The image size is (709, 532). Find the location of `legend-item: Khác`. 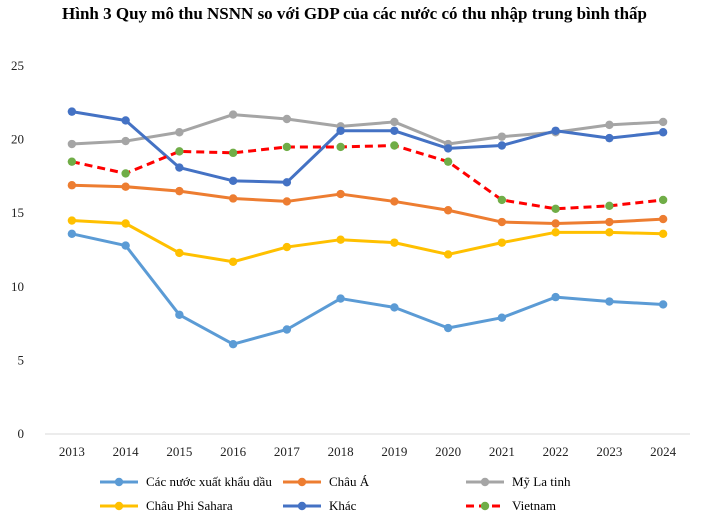

legend-item: Khác is located at coordinates (320, 505).